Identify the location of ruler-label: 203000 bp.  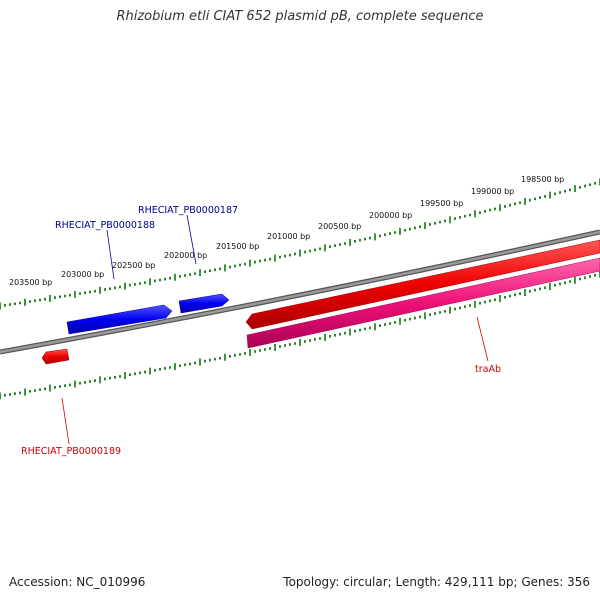
(82, 274).